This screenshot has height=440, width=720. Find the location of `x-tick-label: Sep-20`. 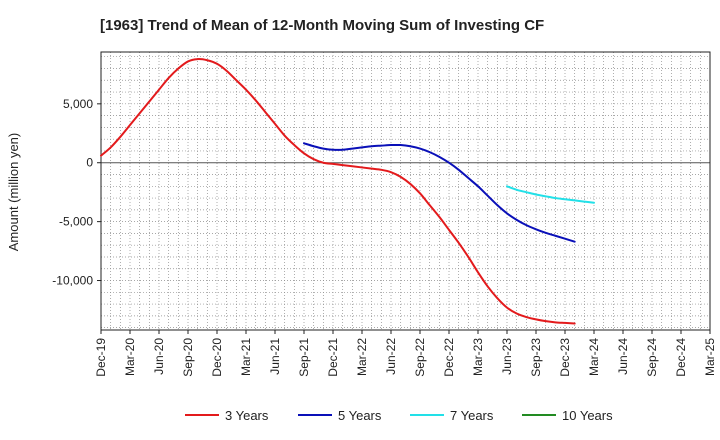

x-tick-label: Sep-20 is located at coordinates (188, 357).